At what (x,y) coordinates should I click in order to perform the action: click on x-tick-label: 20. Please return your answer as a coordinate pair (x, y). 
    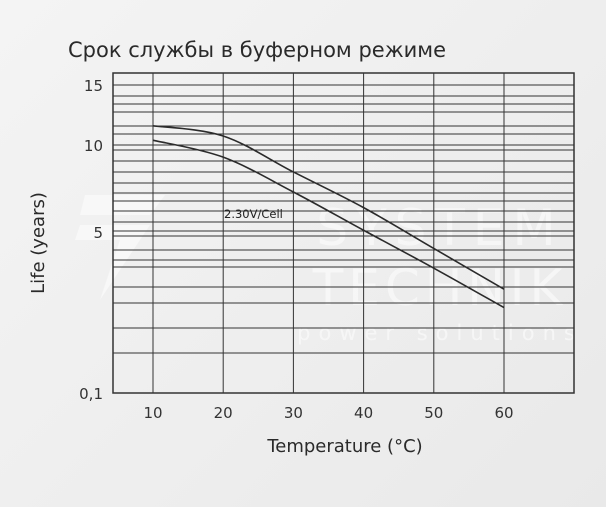
    Looking at the image, I should click on (223, 413).